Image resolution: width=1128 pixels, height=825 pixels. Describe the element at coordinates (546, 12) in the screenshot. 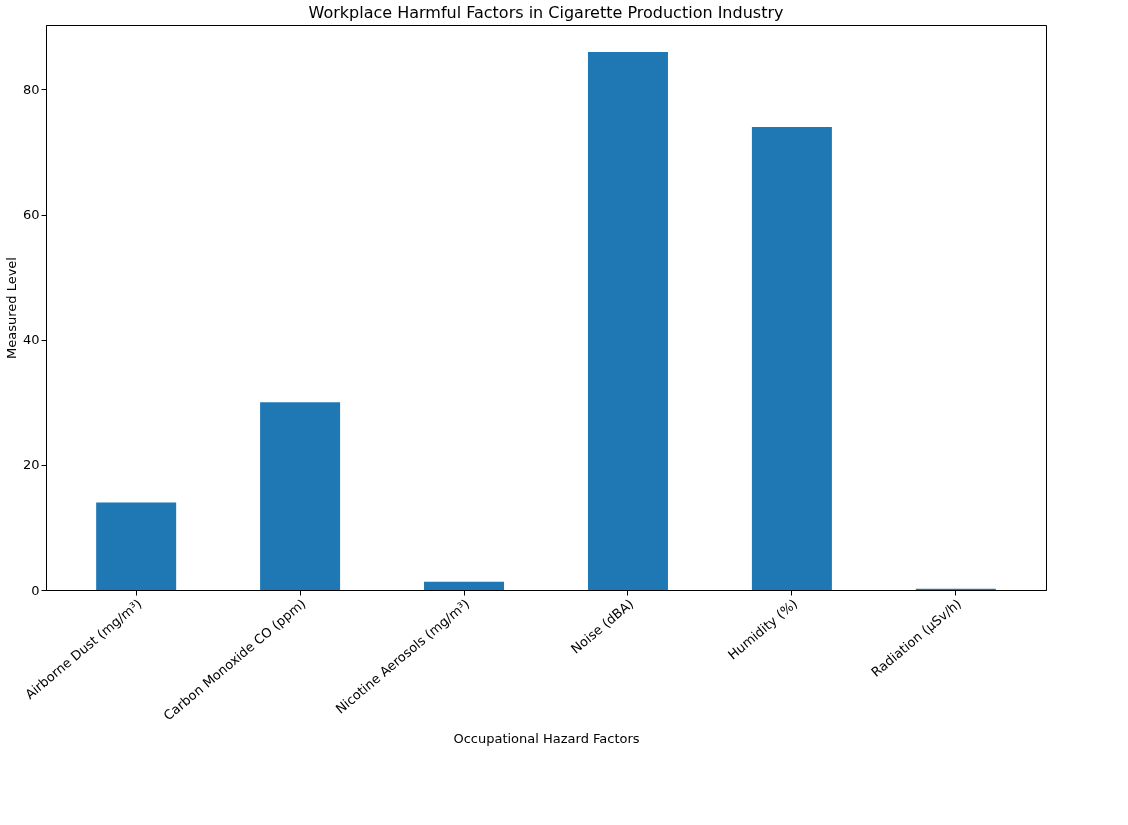

I see `chart-title: Workplace Harmful Factors in Cigarette Production Industry` at that location.